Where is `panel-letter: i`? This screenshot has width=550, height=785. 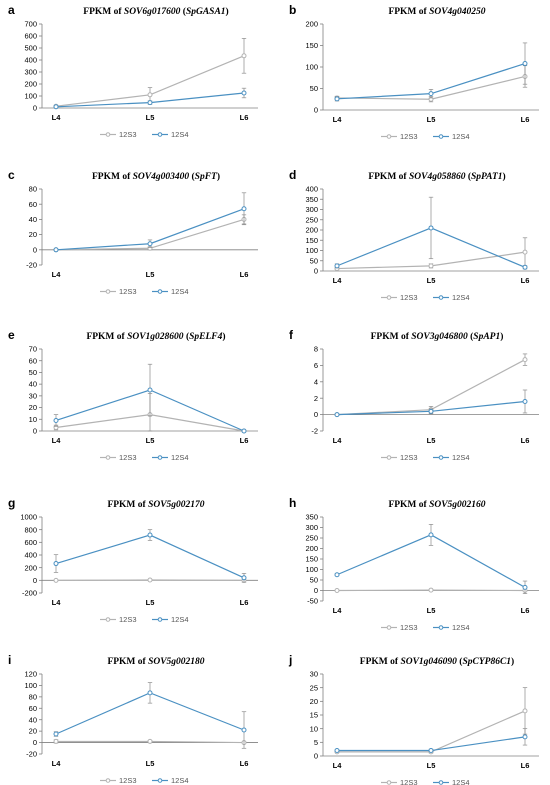
panel-letter: i is located at coordinates (9, 660).